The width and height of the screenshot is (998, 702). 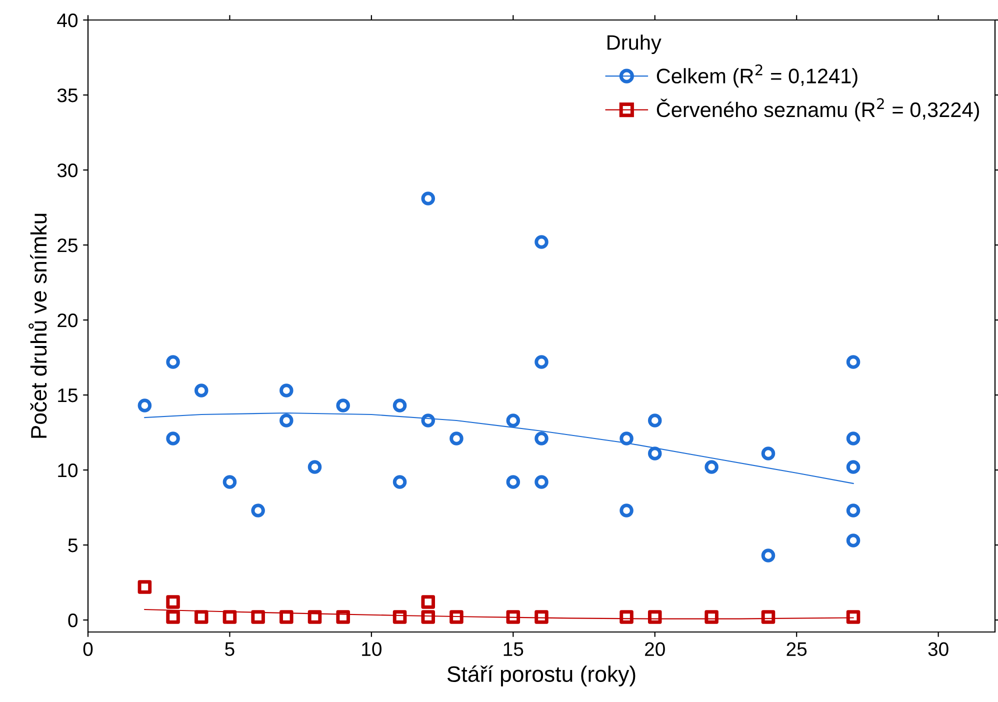 I want to click on x-tick-label: 15, so click(x=514, y=649).